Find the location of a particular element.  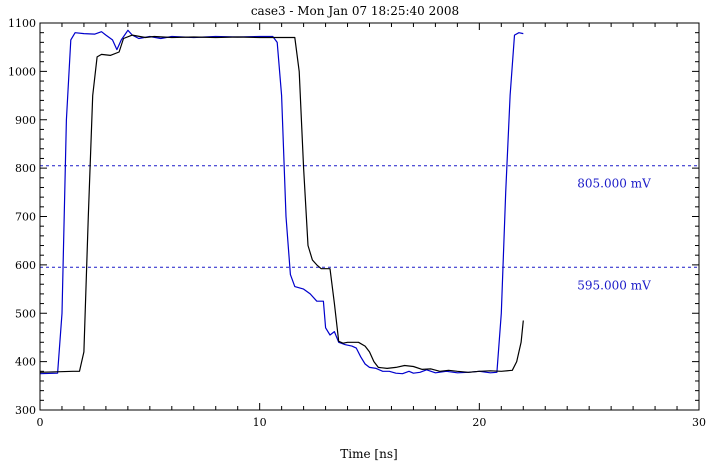

x-tick-label: 10 is located at coordinates (260, 422).